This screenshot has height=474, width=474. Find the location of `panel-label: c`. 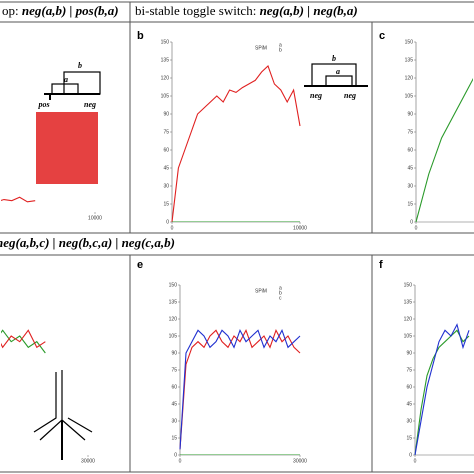

panel-label: c is located at coordinates (382, 36).